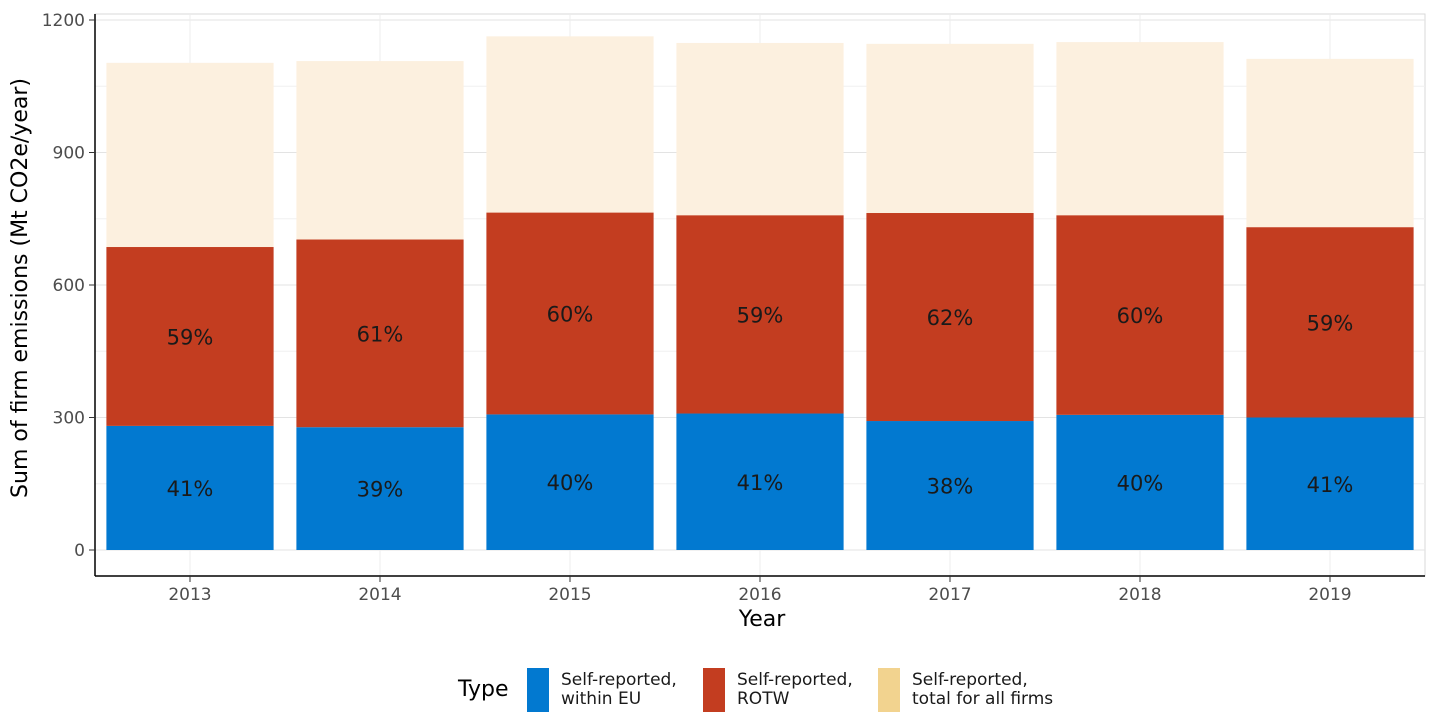 This screenshot has height=713, width=1435. Describe the element at coordinates (1139, 595) in the screenshot. I see `x-tick-label: 2018` at that location.